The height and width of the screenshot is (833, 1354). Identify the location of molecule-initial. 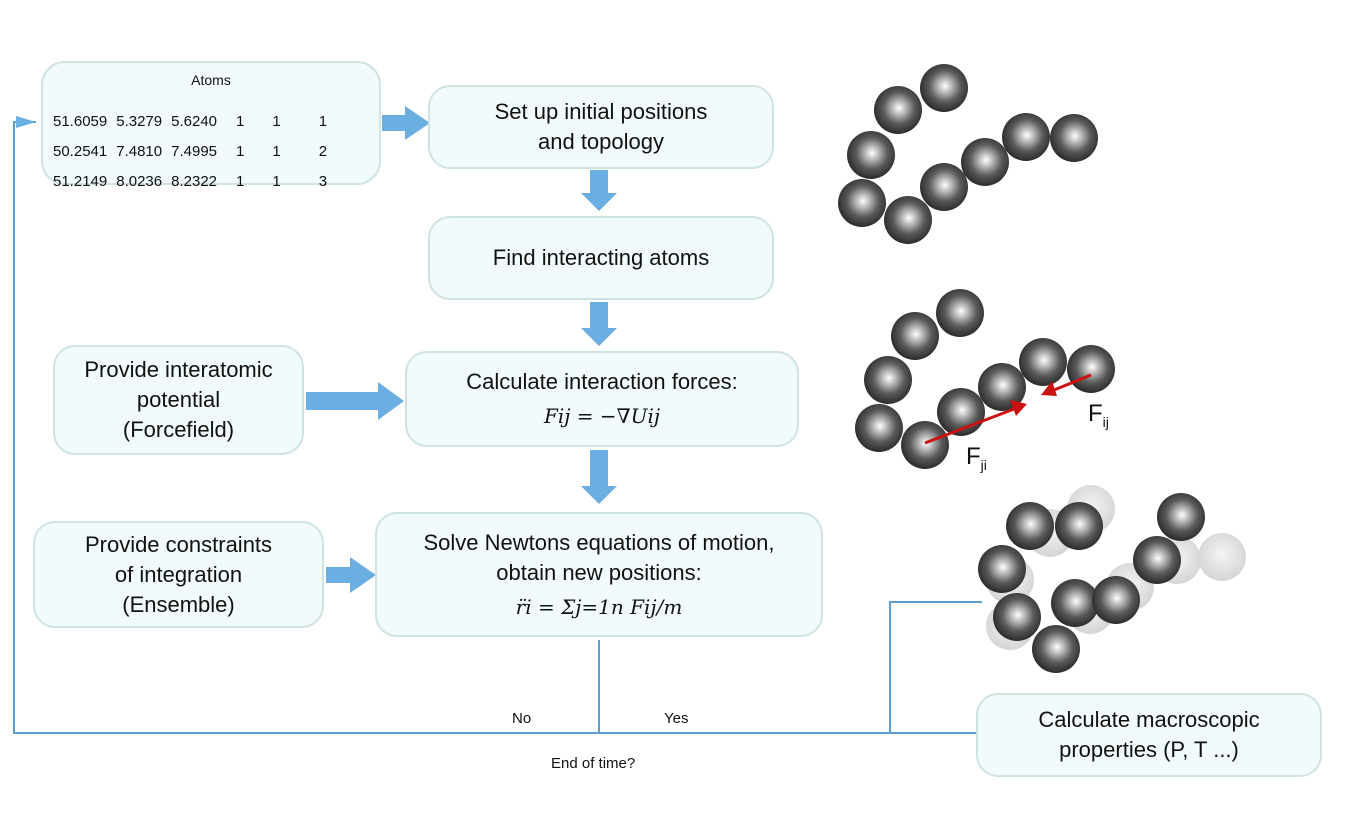
(968, 154).